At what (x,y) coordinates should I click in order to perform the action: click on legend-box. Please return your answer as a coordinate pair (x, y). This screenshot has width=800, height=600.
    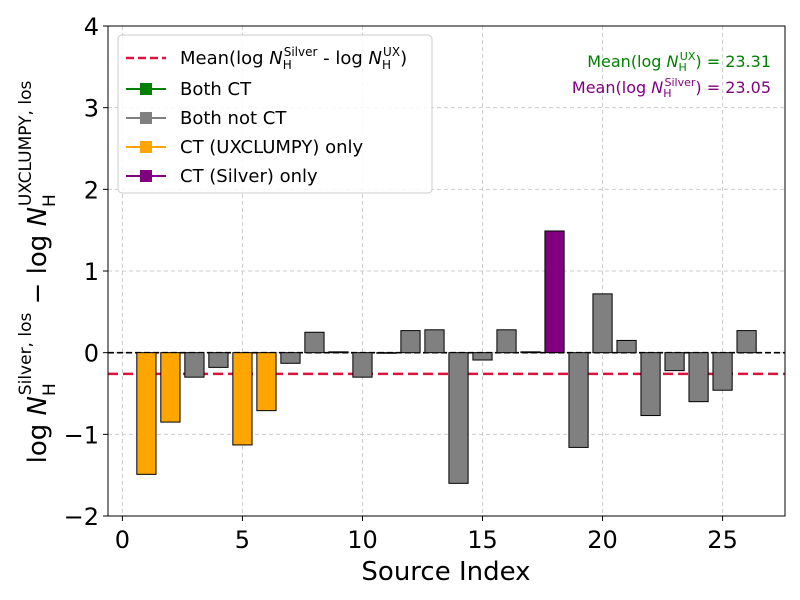
    Looking at the image, I should click on (275, 114).